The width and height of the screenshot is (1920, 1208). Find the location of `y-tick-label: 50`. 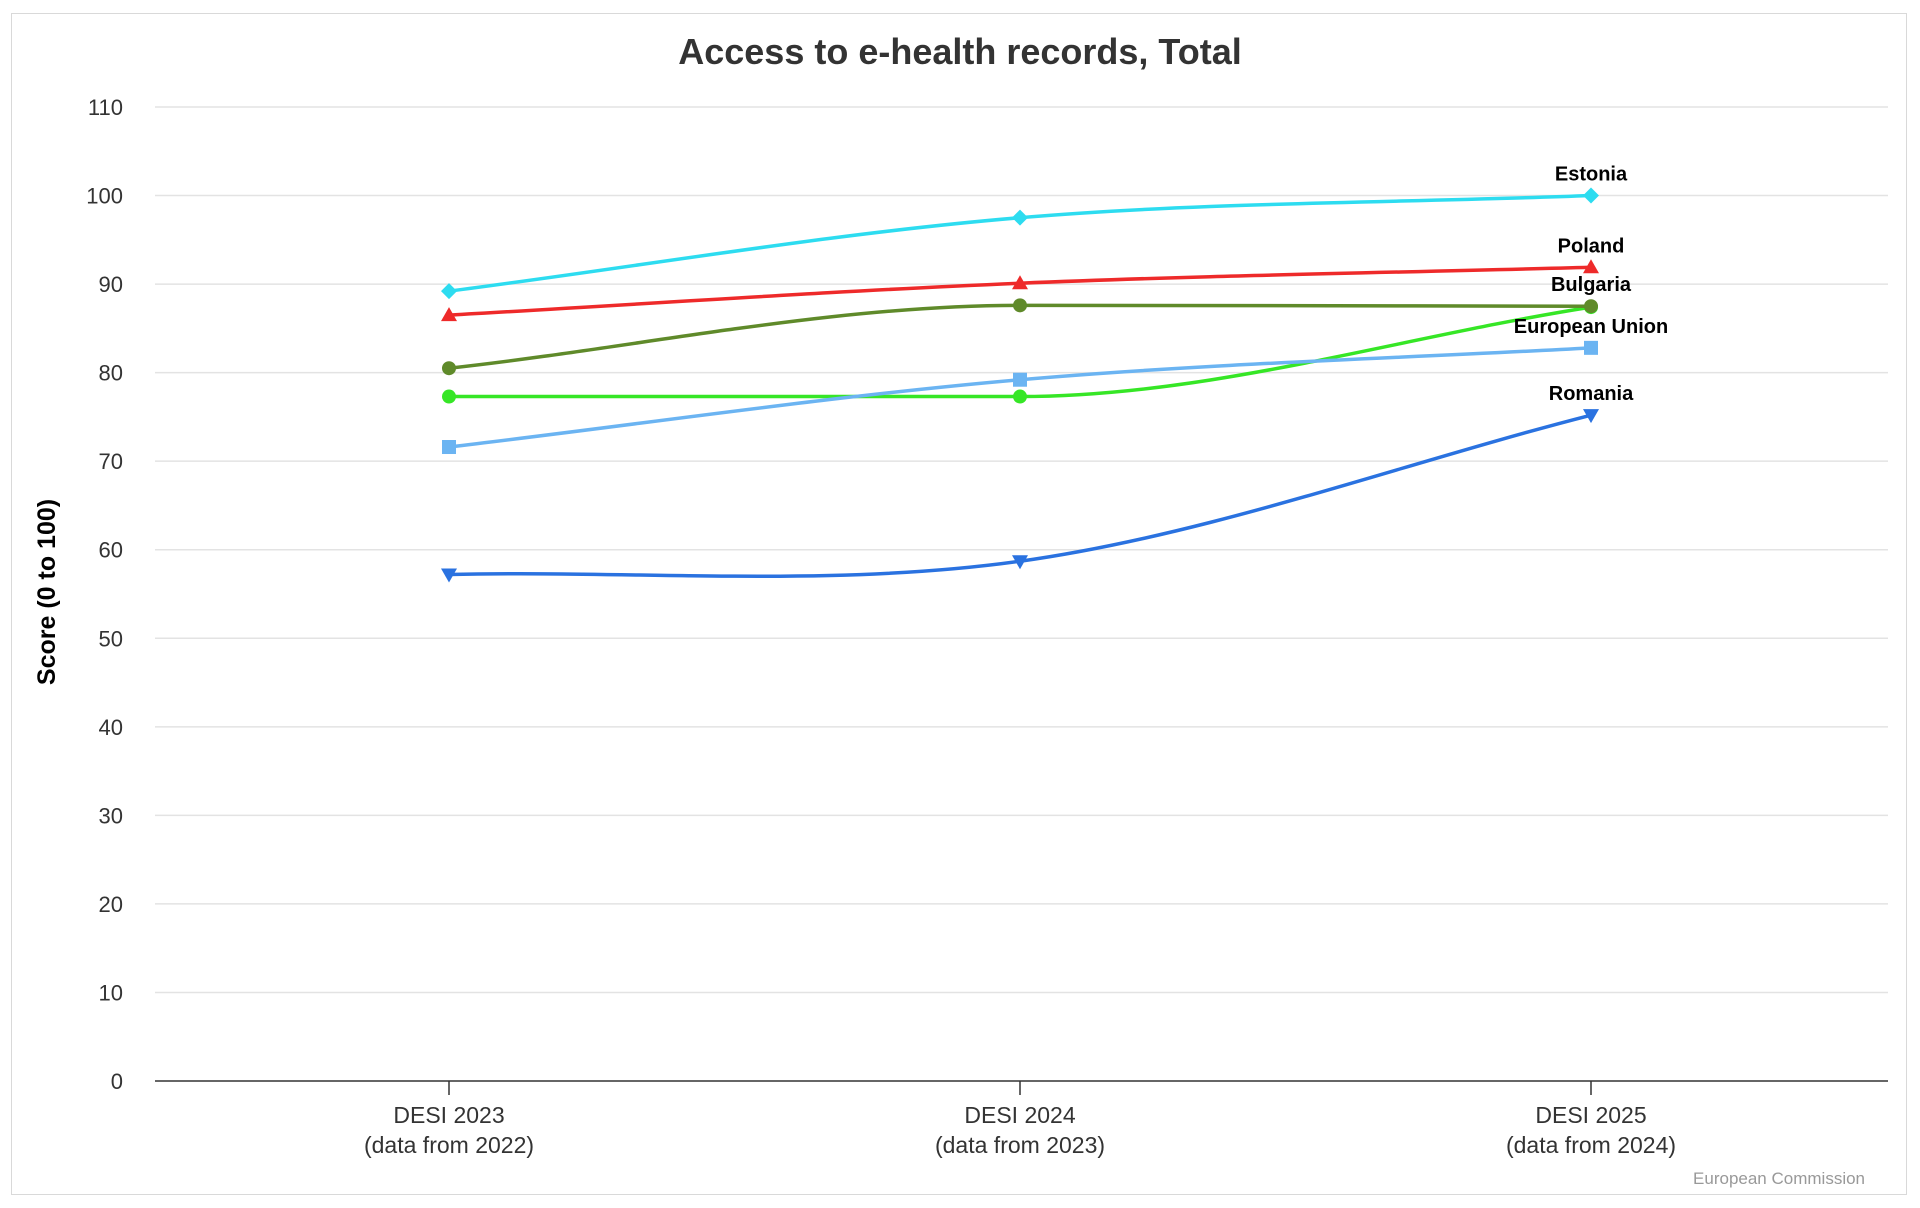

y-tick-label: 50 is located at coordinates (111, 638).